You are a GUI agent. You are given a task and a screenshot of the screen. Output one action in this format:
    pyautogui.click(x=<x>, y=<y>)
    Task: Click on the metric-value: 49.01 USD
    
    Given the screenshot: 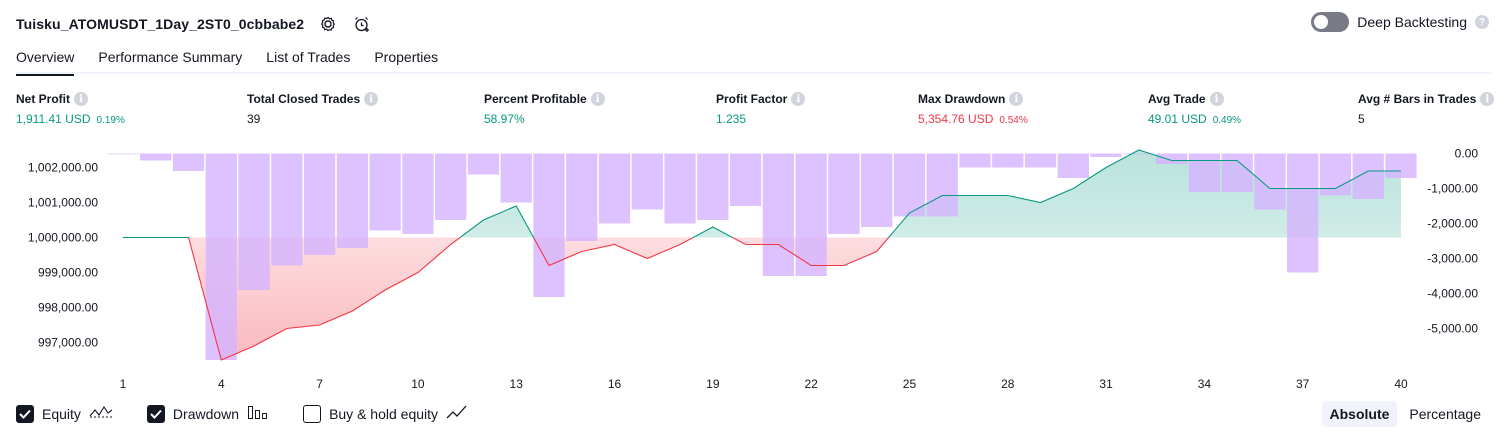 What is the action you would take?
    pyautogui.click(x=1177, y=119)
    